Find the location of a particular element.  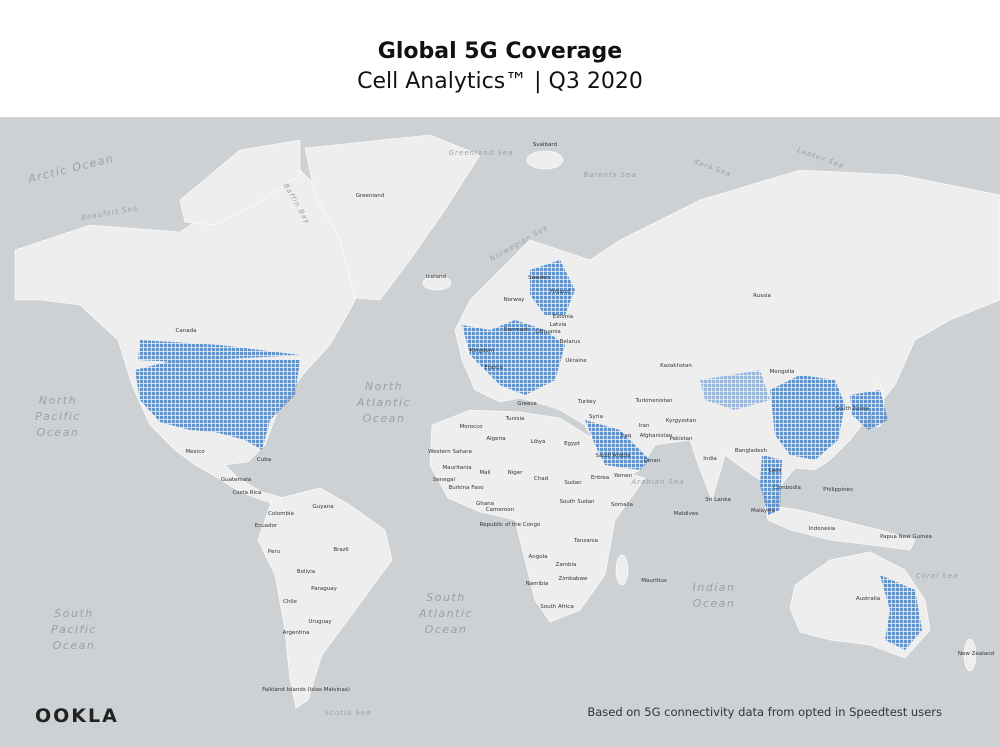

sea-label: Scotia Sea is located at coordinates (348, 713).